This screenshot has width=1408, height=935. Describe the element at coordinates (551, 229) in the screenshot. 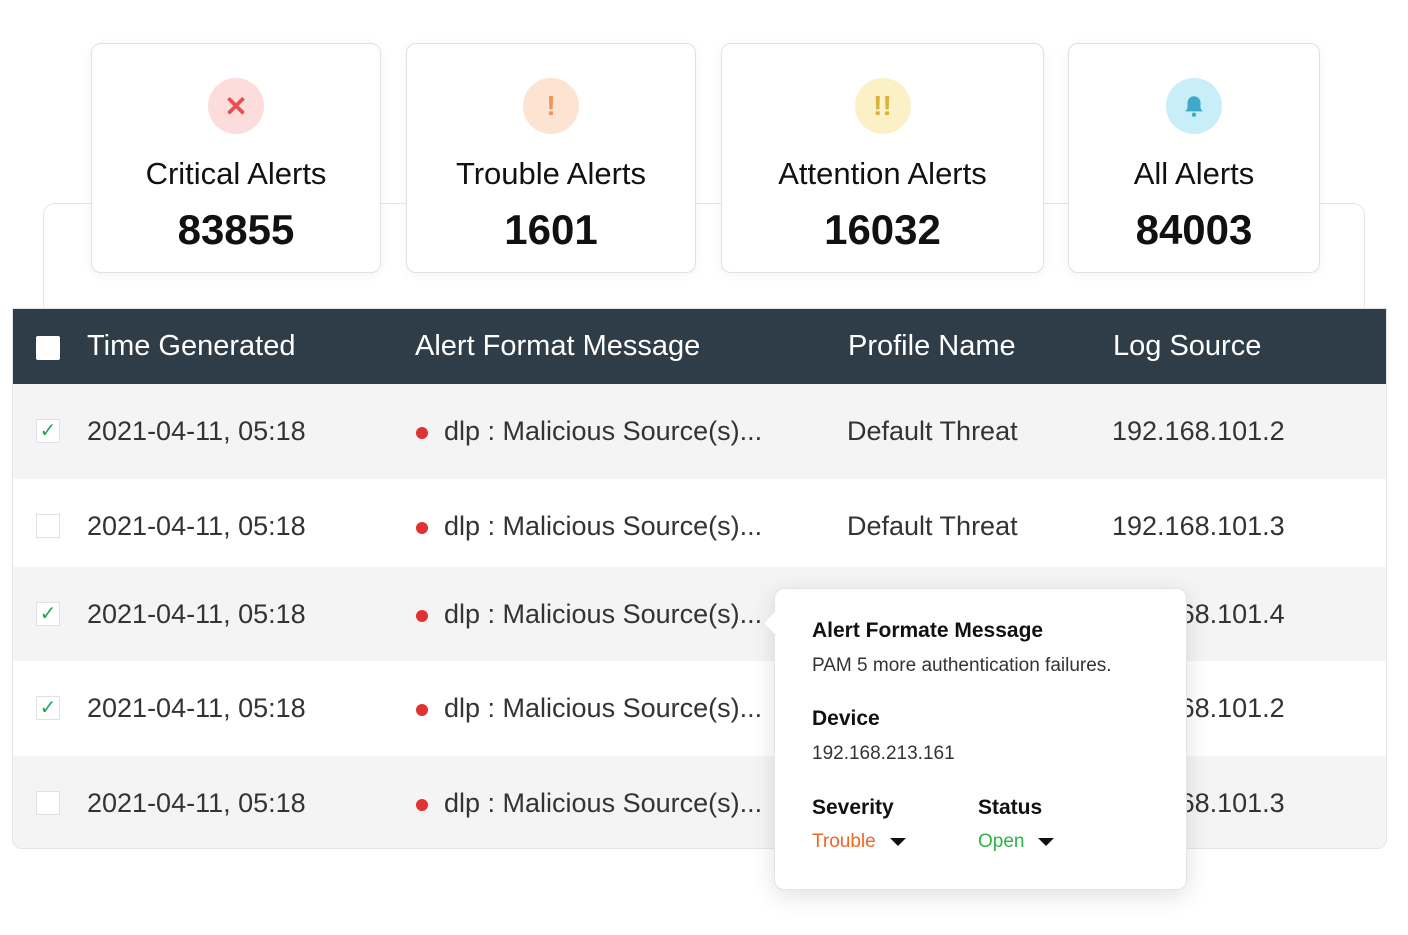

I see `card-count: 1601` at that location.